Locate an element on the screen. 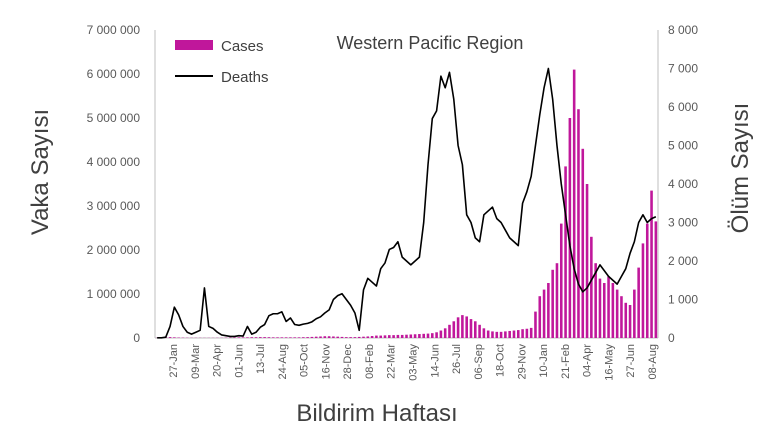 This screenshot has width=763, height=433. y-tick-right-label: 3 000 is located at coordinates (683, 223).